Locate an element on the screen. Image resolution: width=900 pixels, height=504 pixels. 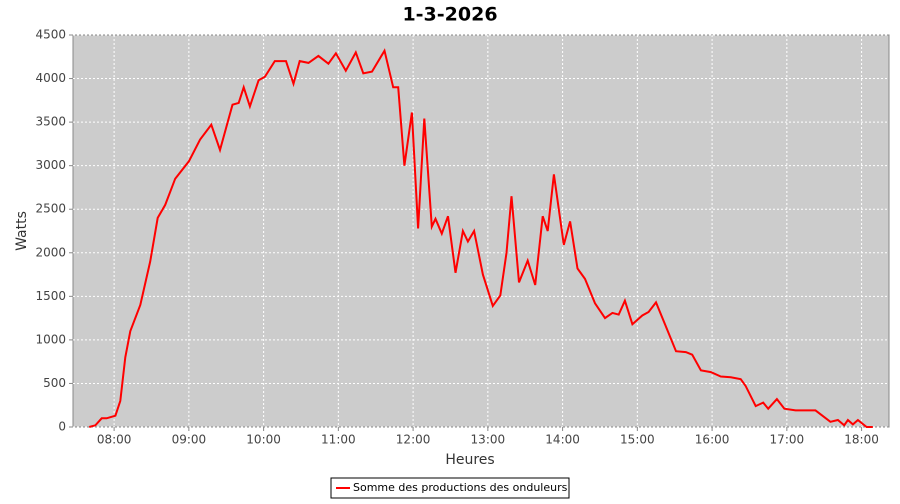
y-tick-label: 1500 is located at coordinates (50, 296).